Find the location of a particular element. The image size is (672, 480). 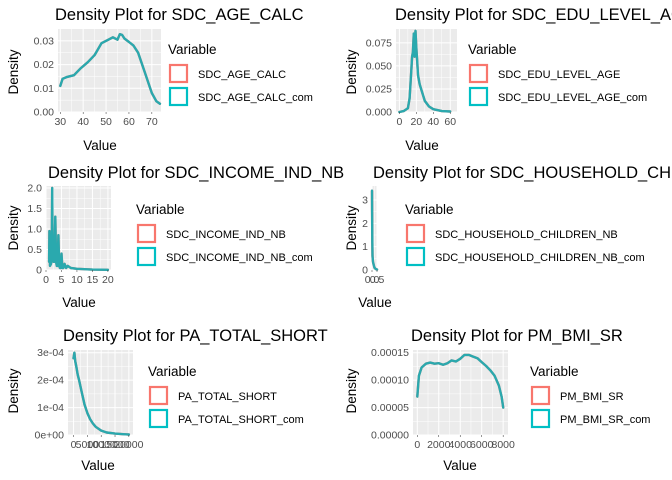

legend-label: PA_TOTAL_SHORT_com is located at coordinates (241, 420).